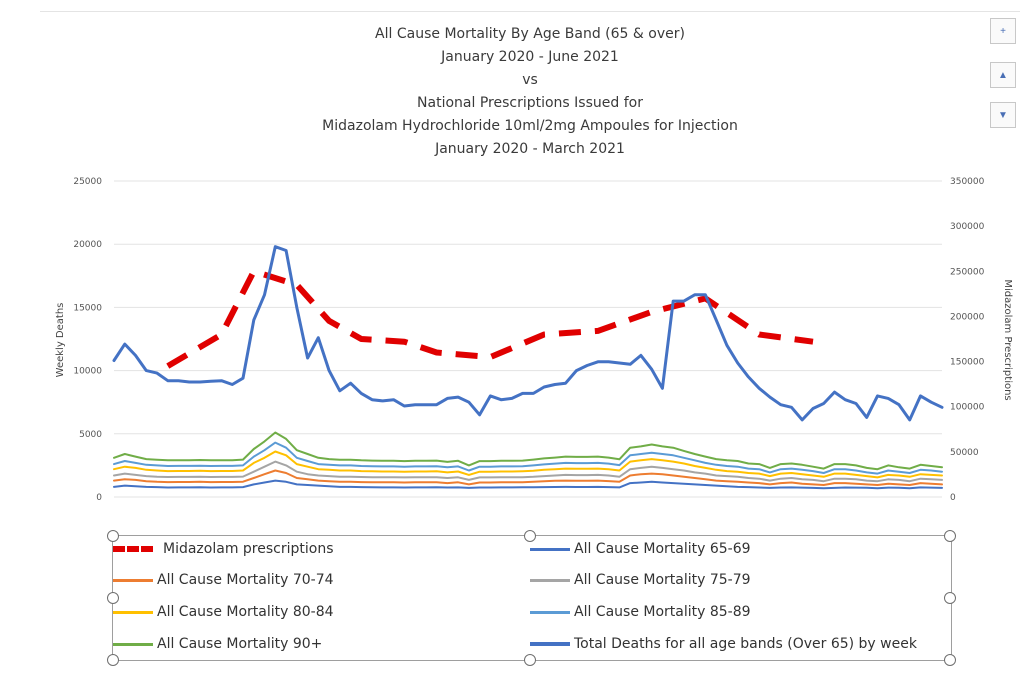  I want to click on title-line-2: January 2020 - June 2021, so click(530, 57).